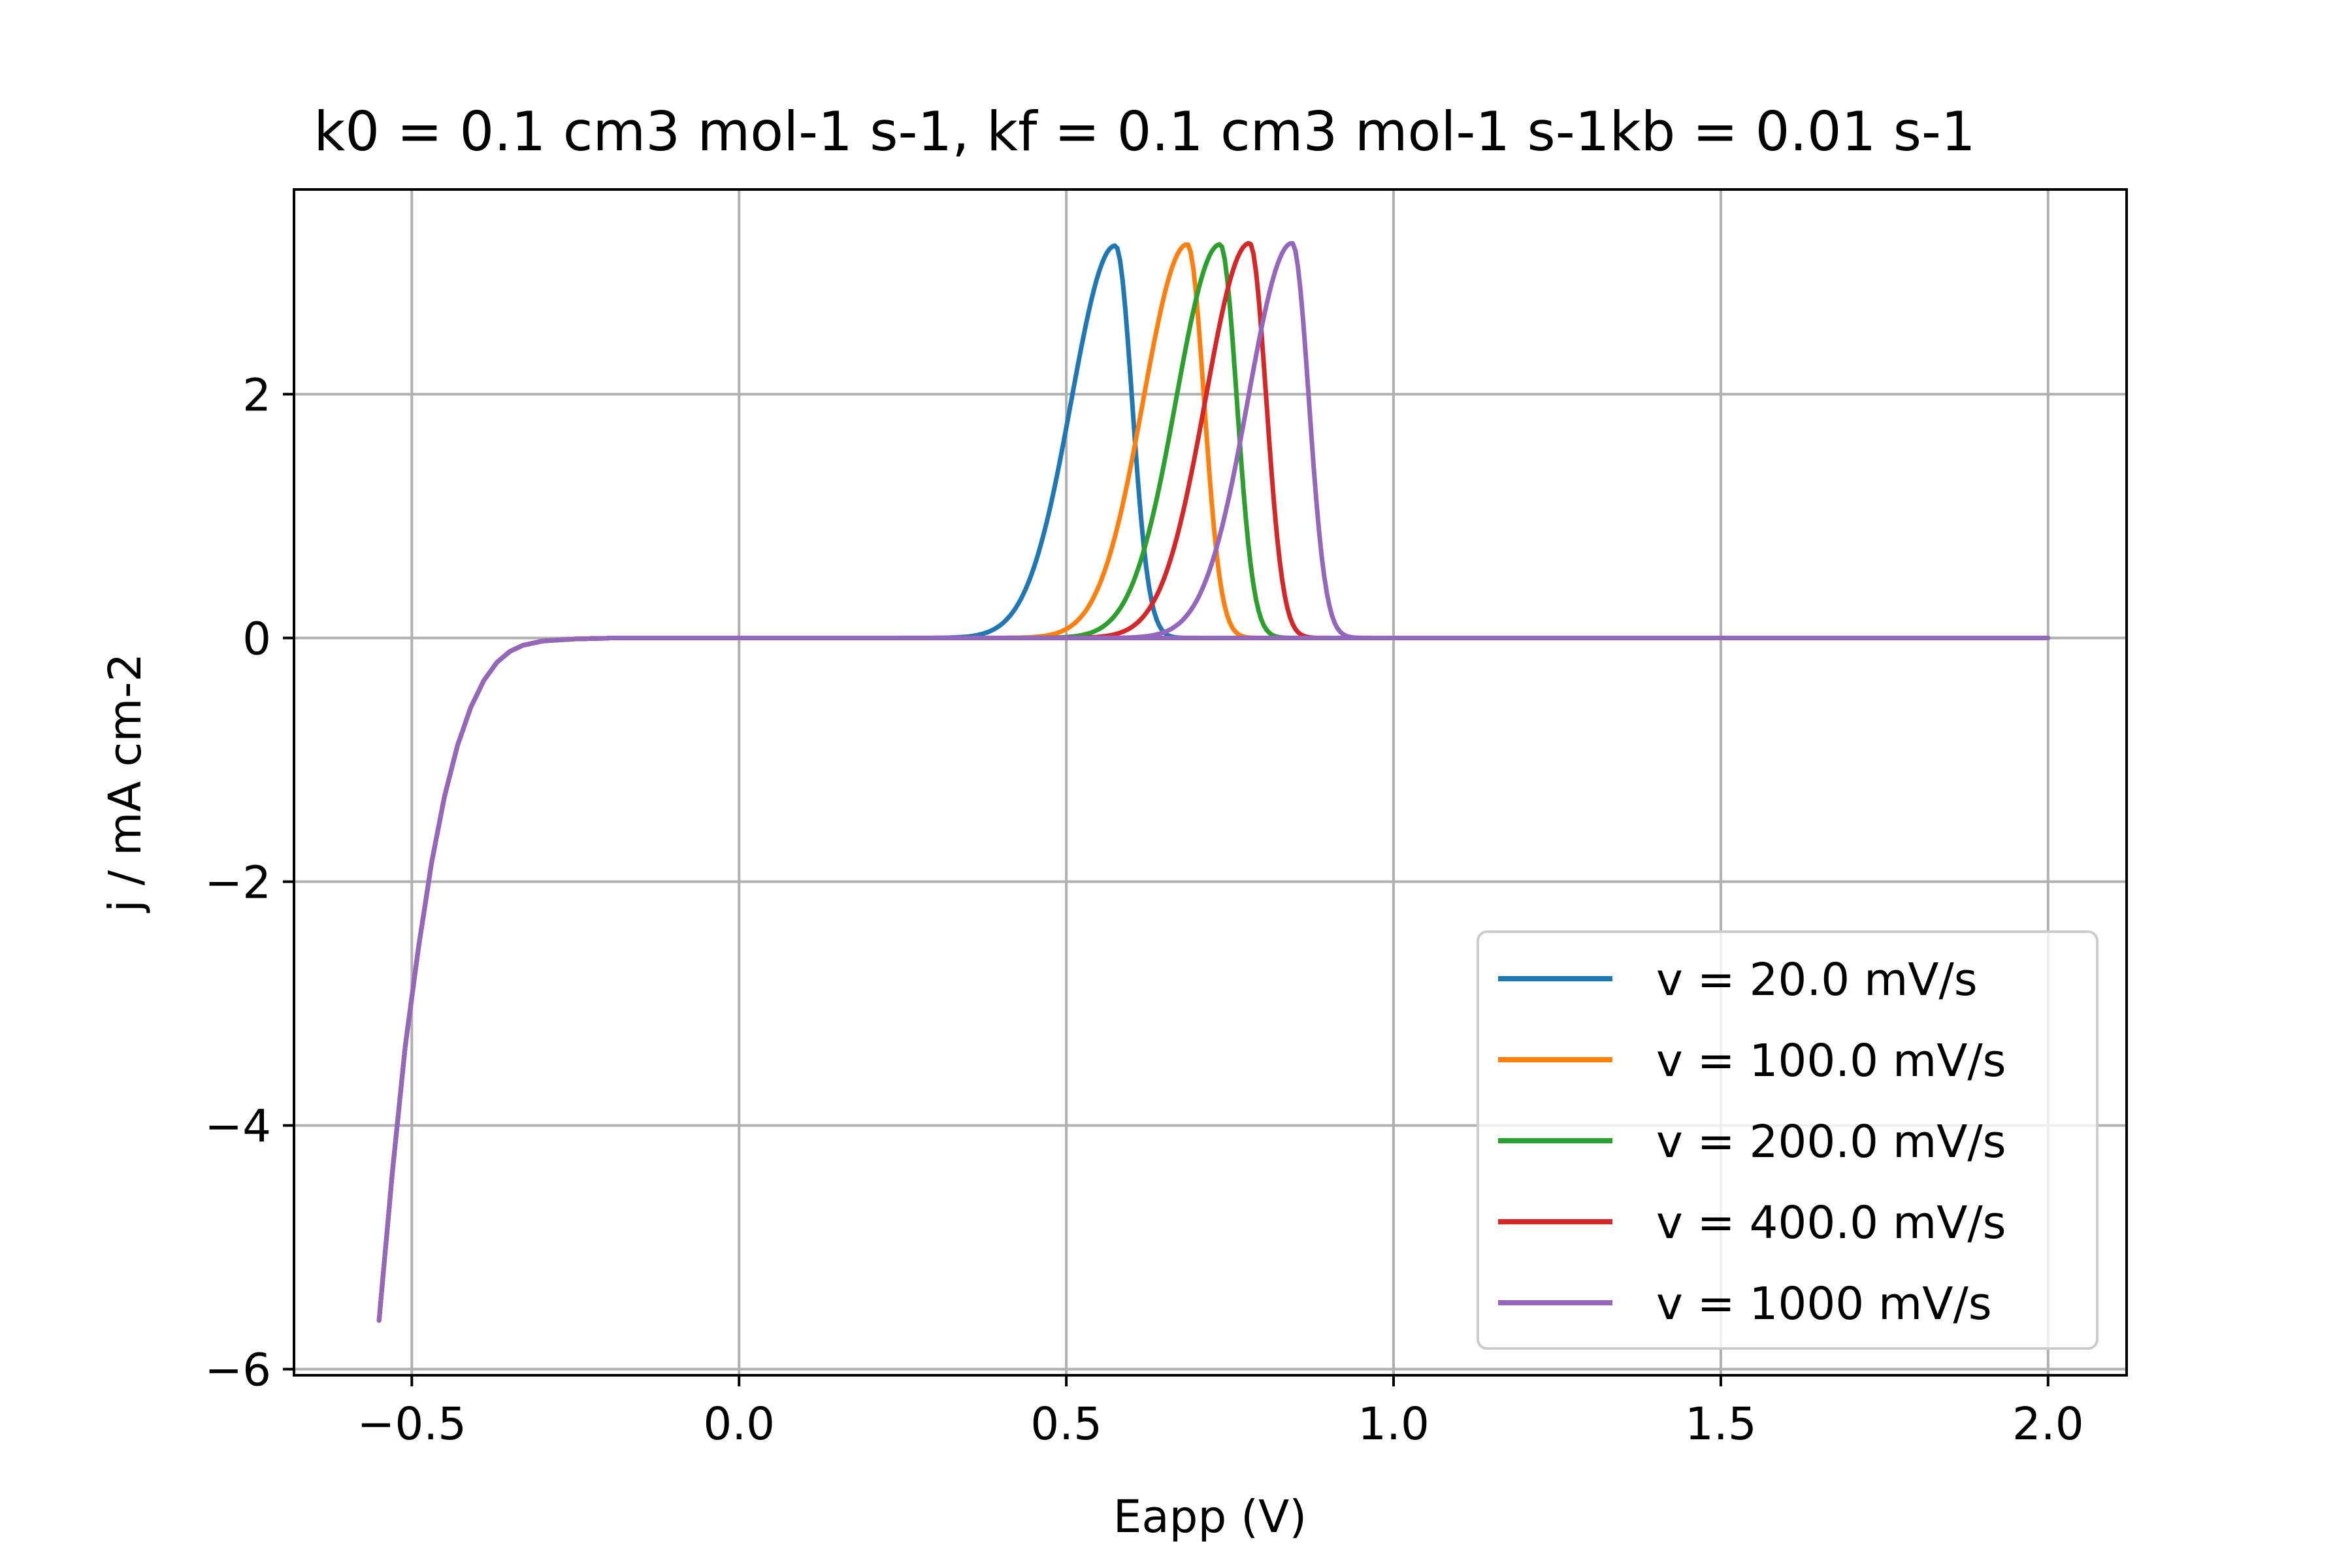 The image size is (2352, 1568). I want to click on legend-label: v = 200.0 mV/s, so click(1831, 1142).